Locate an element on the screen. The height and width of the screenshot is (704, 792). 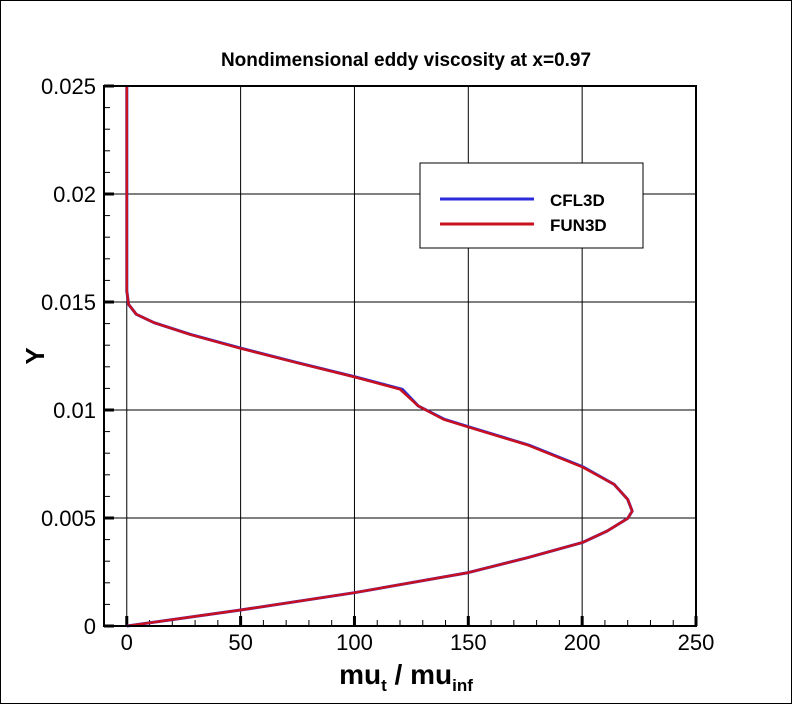
x-tick-label: 150 is located at coordinates (468, 642).